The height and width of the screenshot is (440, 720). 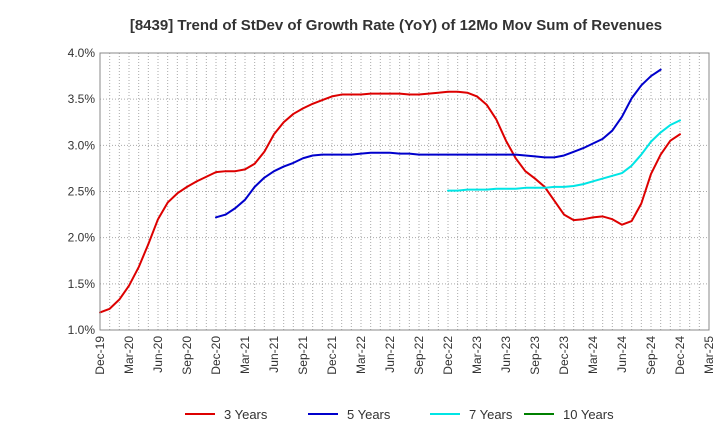 What do you see at coordinates (245, 355) in the screenshot?
I see `x-tick-label: Mar-21` at bounding box center [245, 355].